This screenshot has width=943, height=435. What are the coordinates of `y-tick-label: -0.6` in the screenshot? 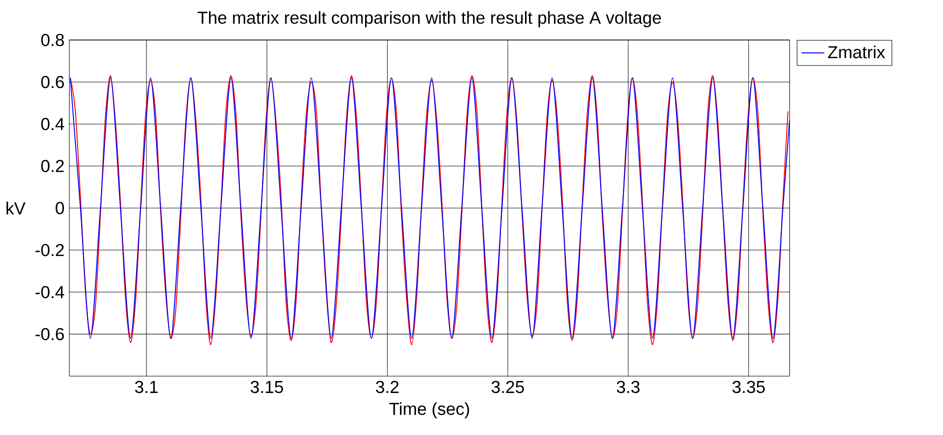 It's located at (50, 334).